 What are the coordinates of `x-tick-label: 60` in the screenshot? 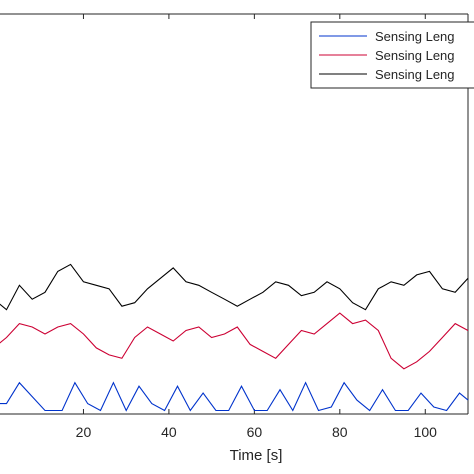 It's located at (255, 432).